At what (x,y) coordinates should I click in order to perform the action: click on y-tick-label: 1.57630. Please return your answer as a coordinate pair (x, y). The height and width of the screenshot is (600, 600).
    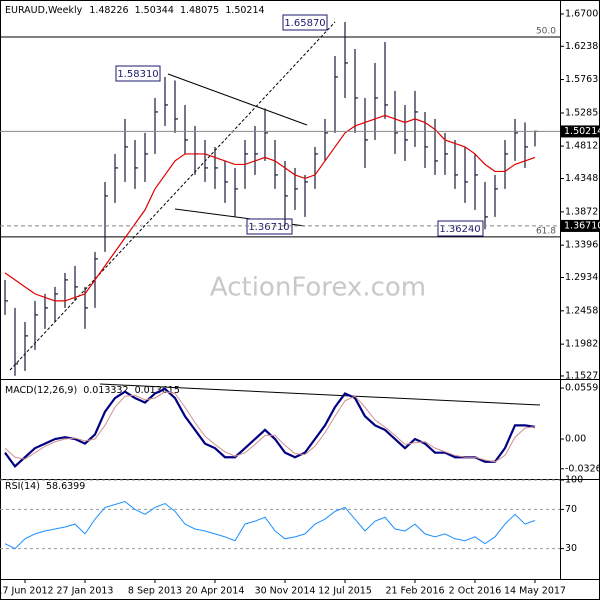
    Looking at the image, I should click on (582, 79).